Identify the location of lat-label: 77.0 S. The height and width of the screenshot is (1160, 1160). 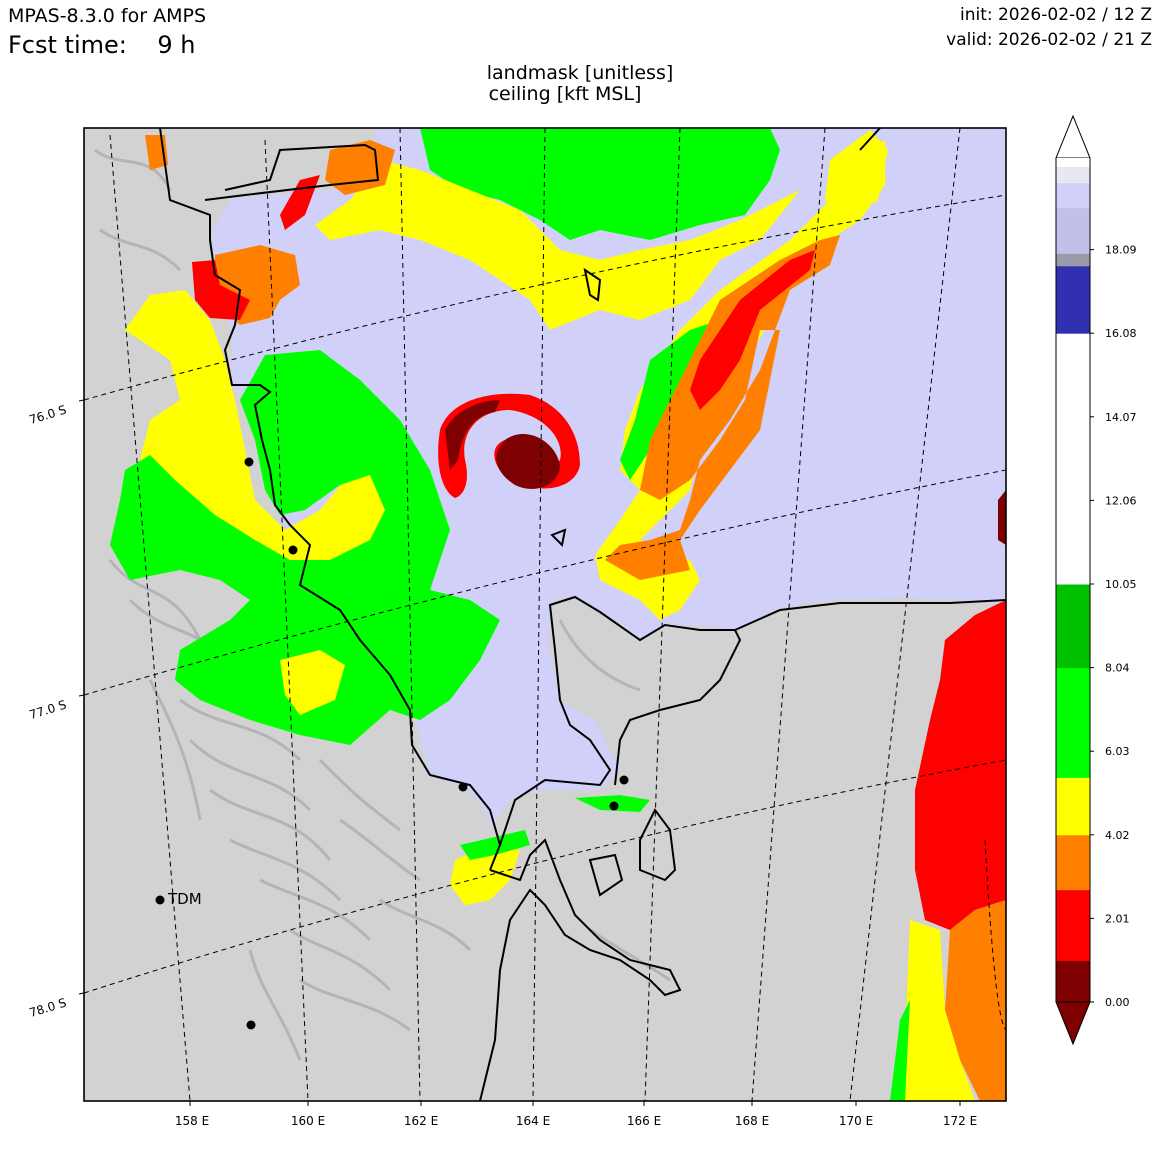
(47, 709).